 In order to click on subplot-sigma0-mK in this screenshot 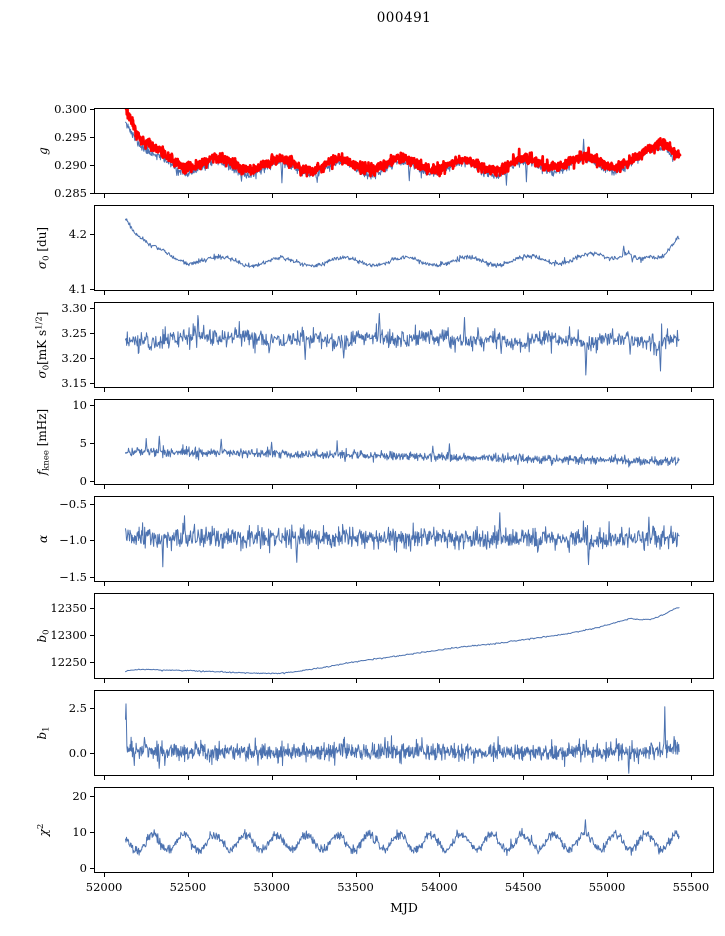, I will do `click(404, 345)`.